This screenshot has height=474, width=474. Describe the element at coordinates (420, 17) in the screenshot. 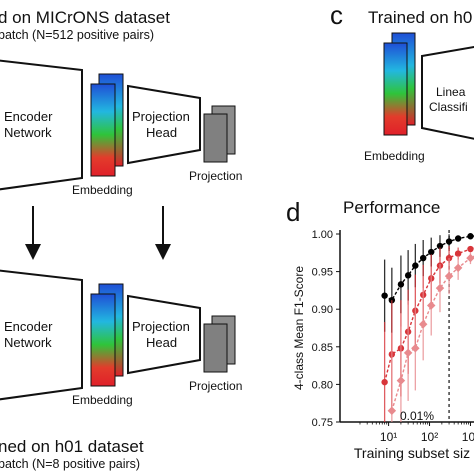

I see `panel-c-title: Trained on h0` at that location.